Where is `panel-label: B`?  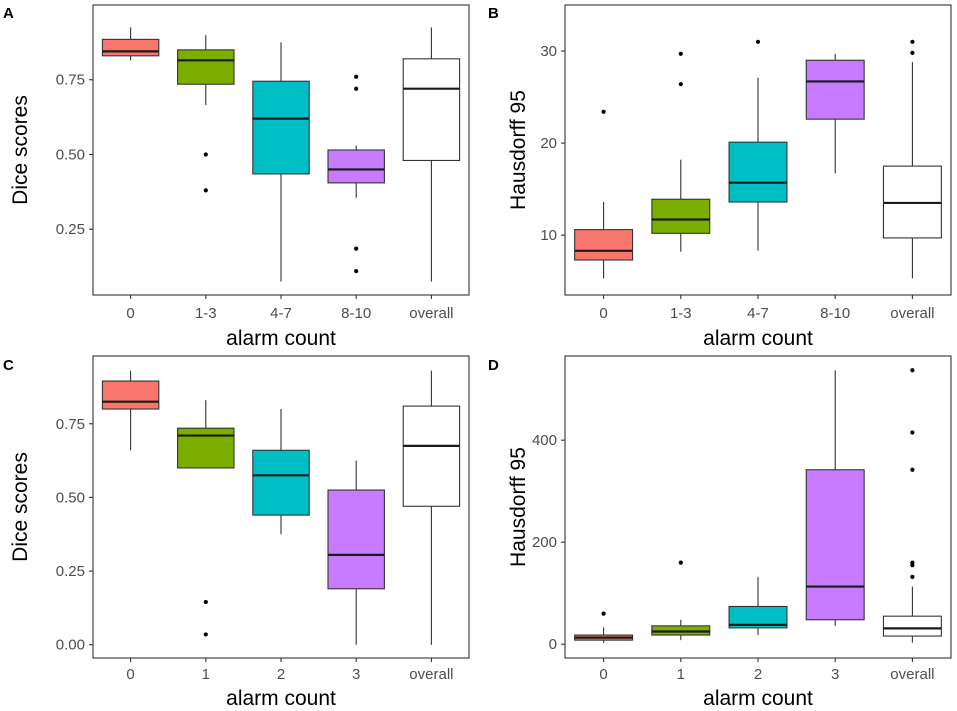 panel-label: B is located at coordinates (493, 13).